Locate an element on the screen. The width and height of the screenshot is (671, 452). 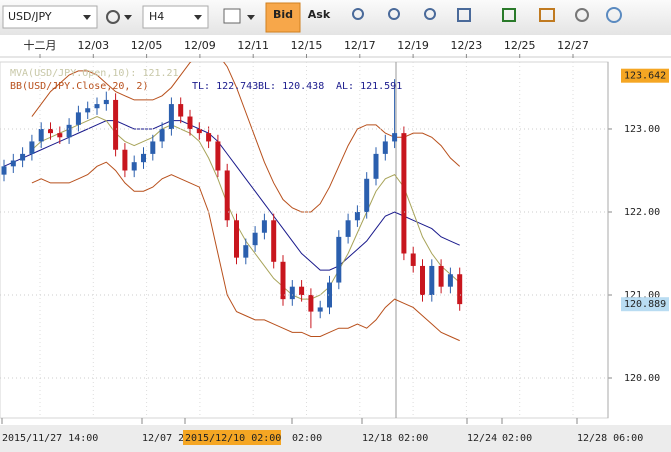
time-label: 12/28 06:00 is located at coordinates (610, 438).